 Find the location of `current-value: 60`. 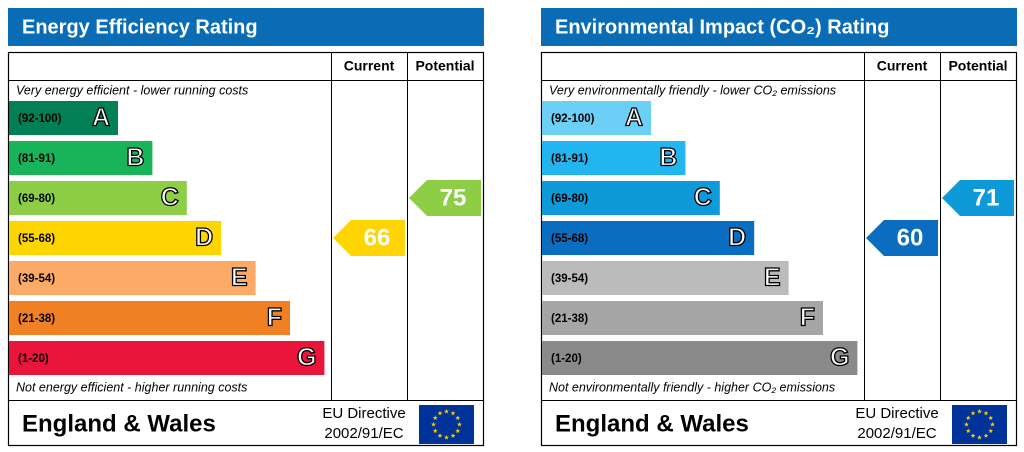

current-value: 60 is located at coordinates (910, 237).